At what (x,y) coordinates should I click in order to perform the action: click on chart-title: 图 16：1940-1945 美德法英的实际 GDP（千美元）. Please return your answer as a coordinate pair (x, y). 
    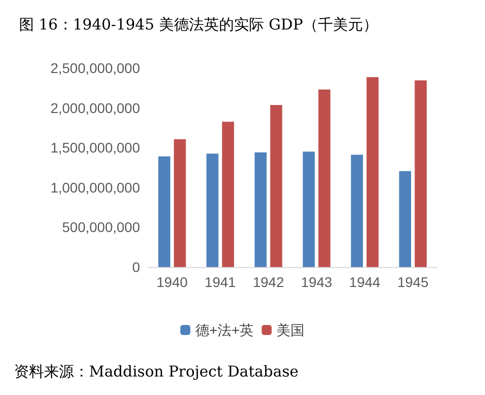
    Looking at the image, I should click on (198, 25).